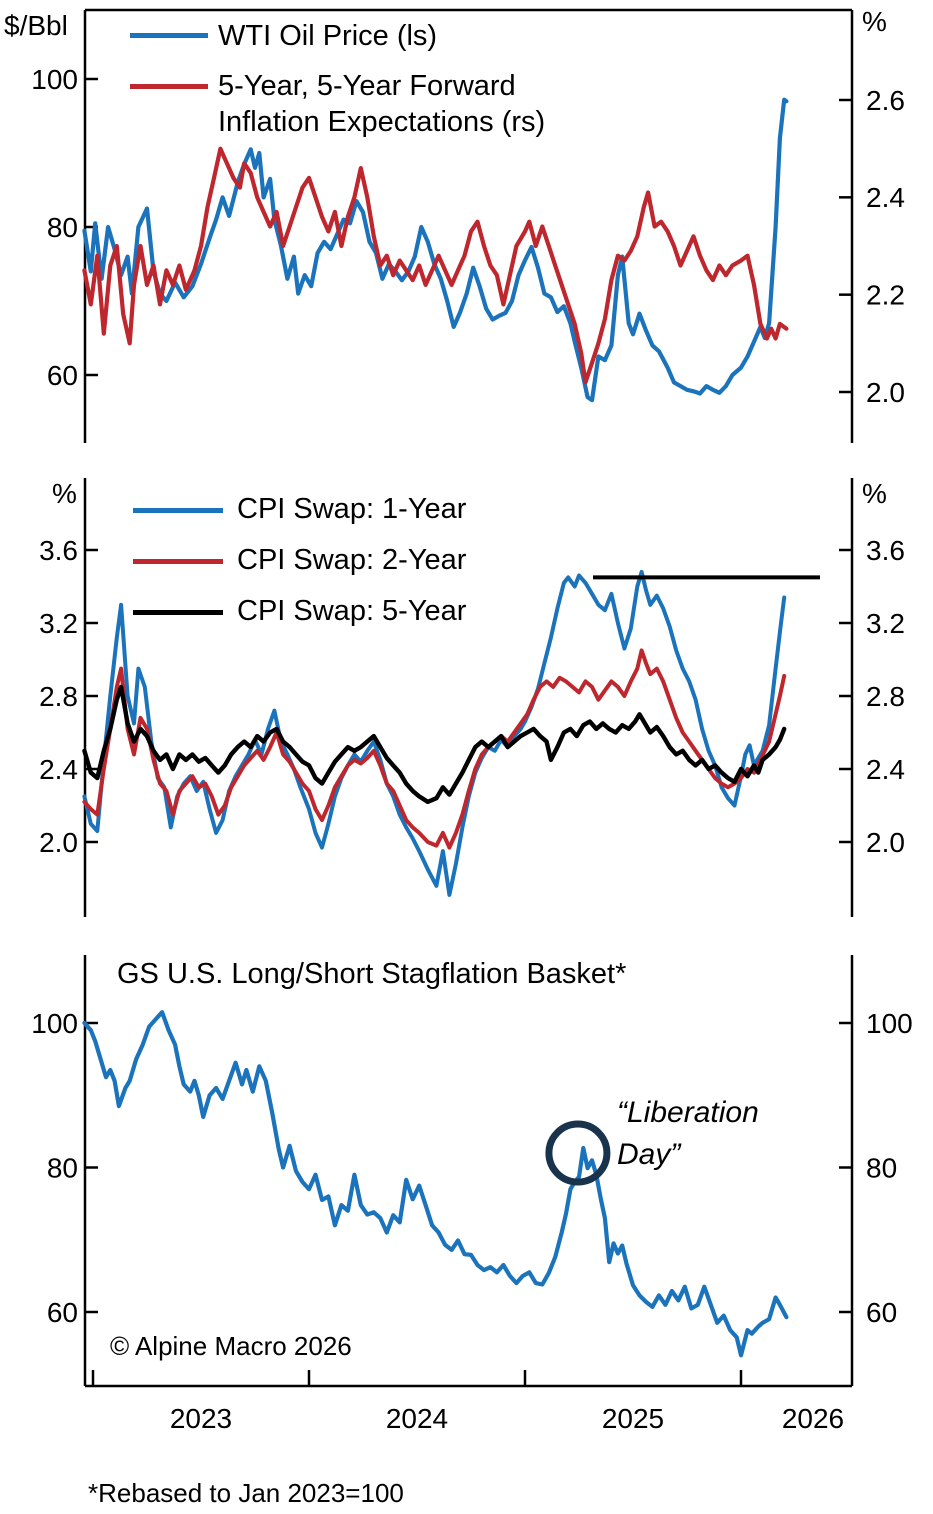  Describe the element at coordinates (688, 1112) in the screenshot. I see `liberation-day-note-line1: “Liberation` at that location.